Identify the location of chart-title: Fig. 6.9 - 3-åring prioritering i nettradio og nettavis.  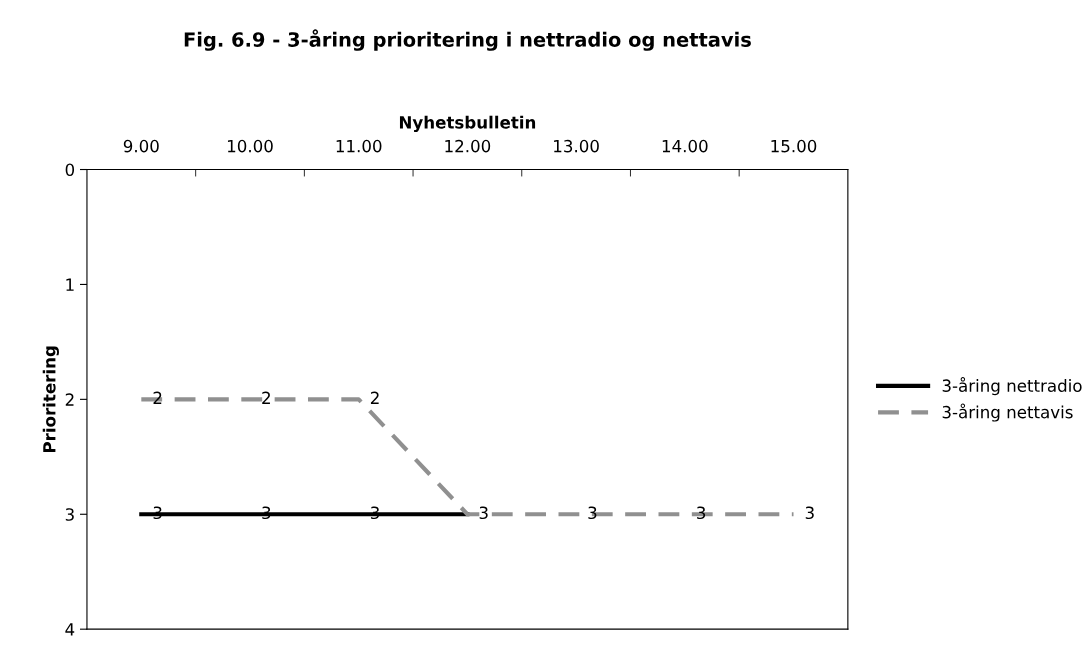
(467, 40).